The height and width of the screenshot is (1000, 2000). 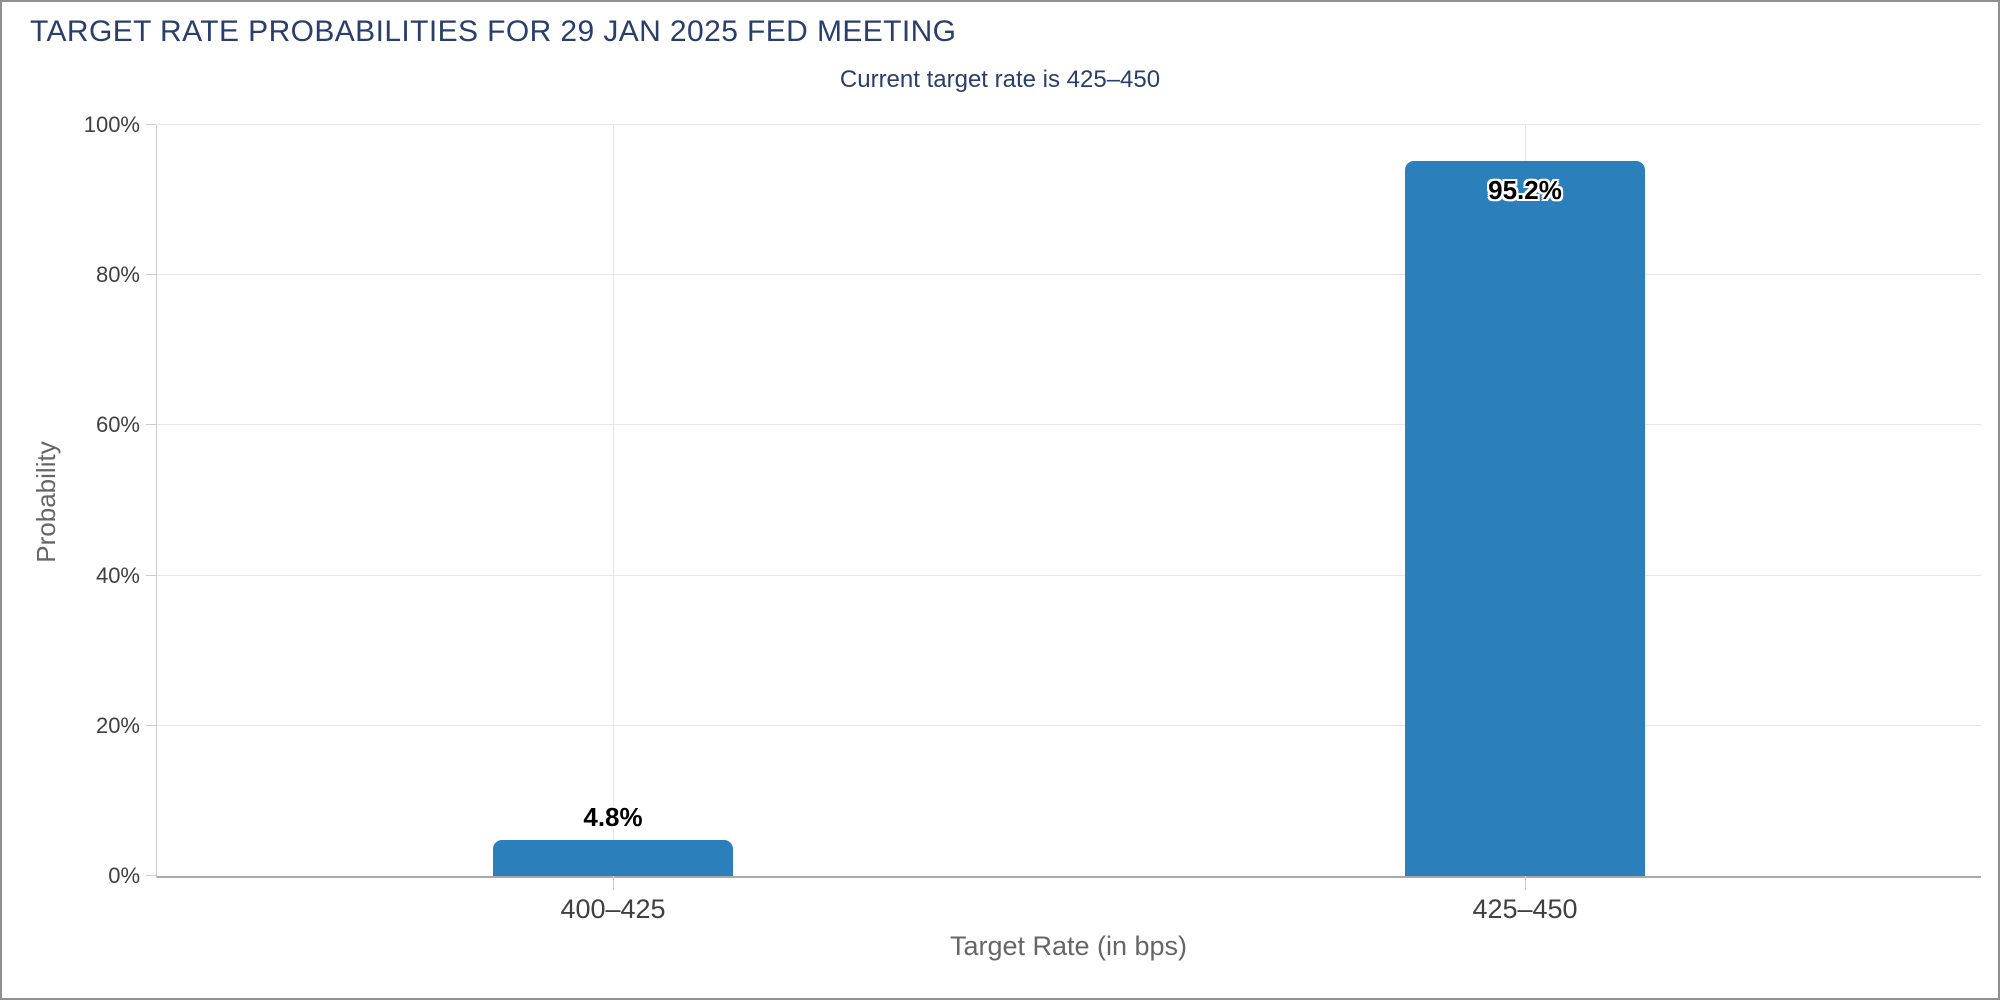 What do you see at coordinates (1000, 79) in the screenshot?
I see `chart-subtitle: Current target rate is 425–450` at bounding box center [1000, 79].